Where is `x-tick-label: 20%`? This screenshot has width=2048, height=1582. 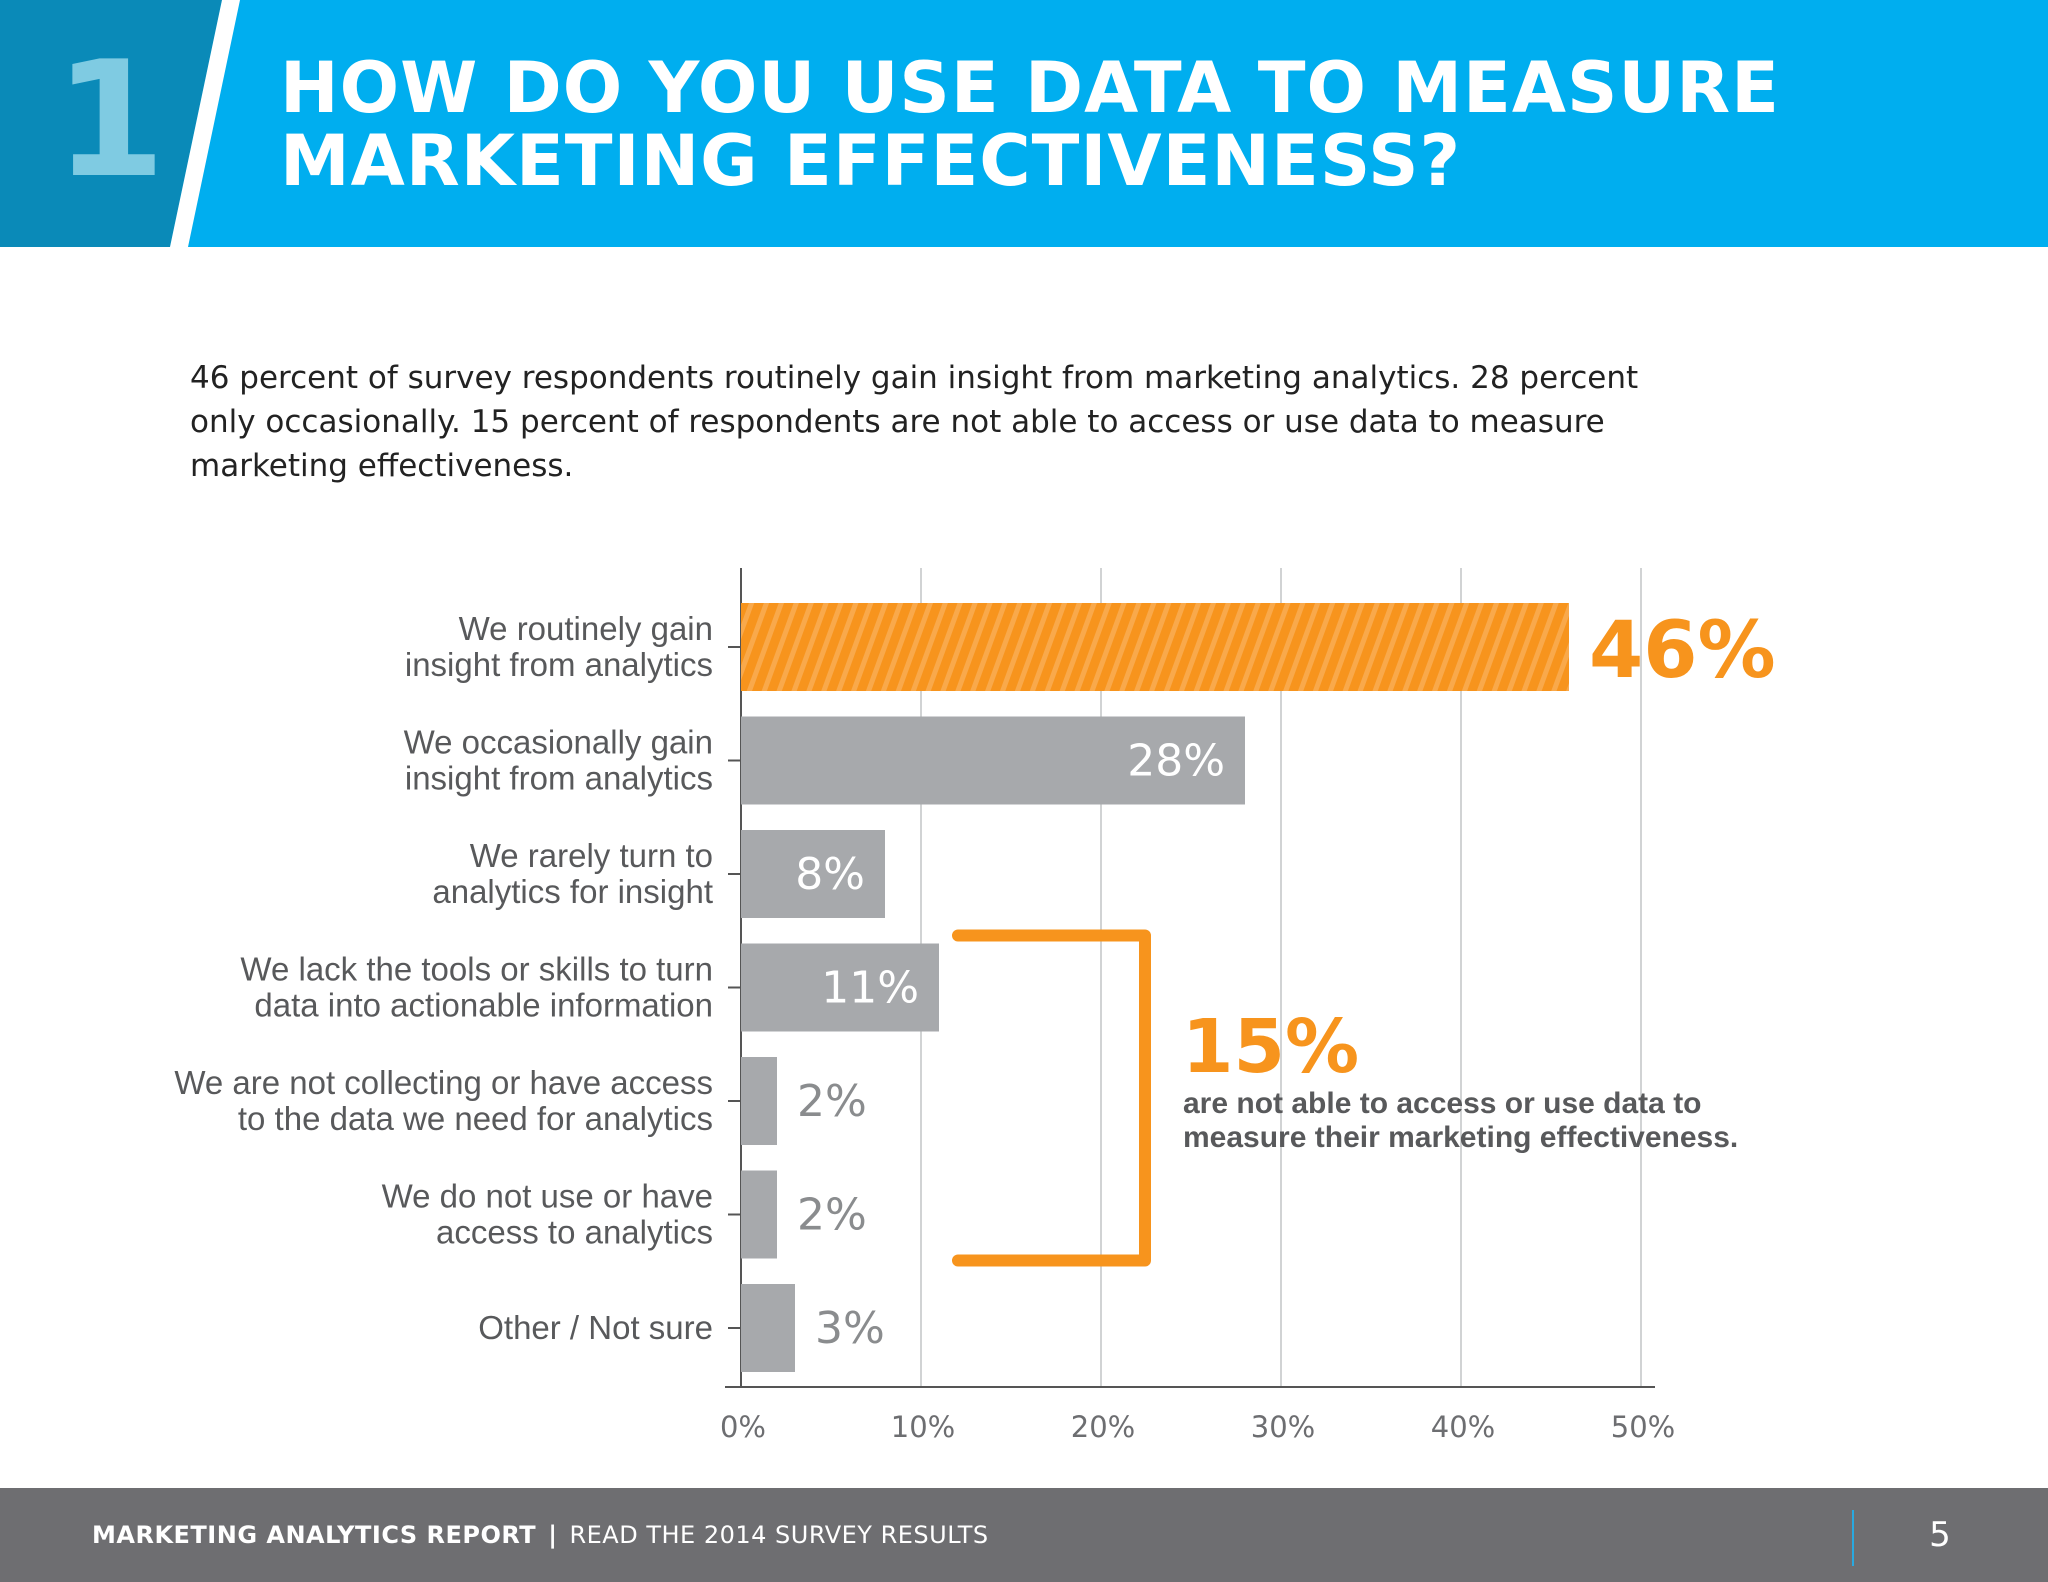
x-tick-label: 20% is located at coordinates (1103, 1427).